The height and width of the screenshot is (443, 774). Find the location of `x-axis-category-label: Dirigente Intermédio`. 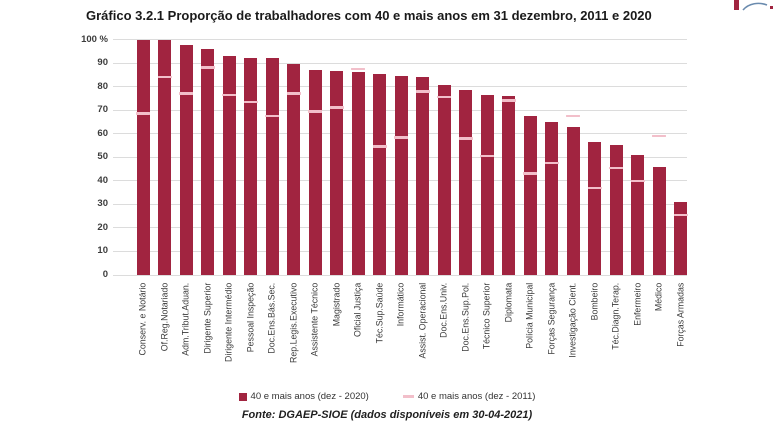

x-axis-category-label: Dirigente Intermédio is located at coordinates (228, 323).